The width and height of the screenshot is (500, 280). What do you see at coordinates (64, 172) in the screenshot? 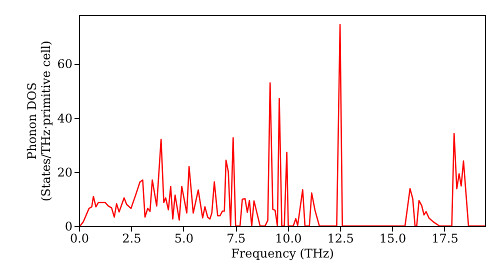
I see `y-tick-label: 20` at bounding box center [64, 172].